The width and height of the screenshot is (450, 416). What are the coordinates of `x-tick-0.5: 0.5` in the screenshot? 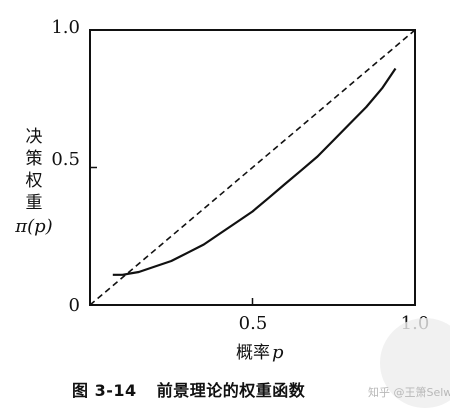 It's located at (253, 323).